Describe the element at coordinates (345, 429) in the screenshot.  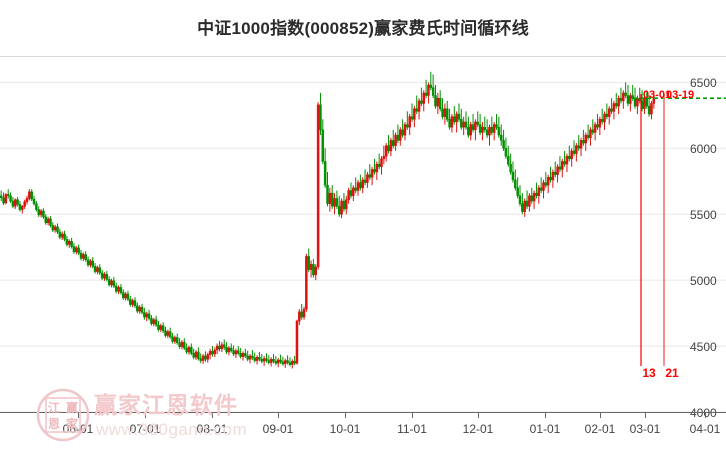
I see `x-axis-tick: 10-01` at that location.